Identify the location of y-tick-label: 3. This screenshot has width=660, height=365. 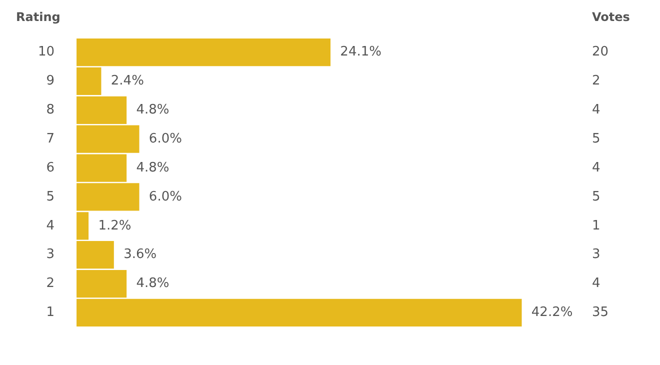
(50, 254).